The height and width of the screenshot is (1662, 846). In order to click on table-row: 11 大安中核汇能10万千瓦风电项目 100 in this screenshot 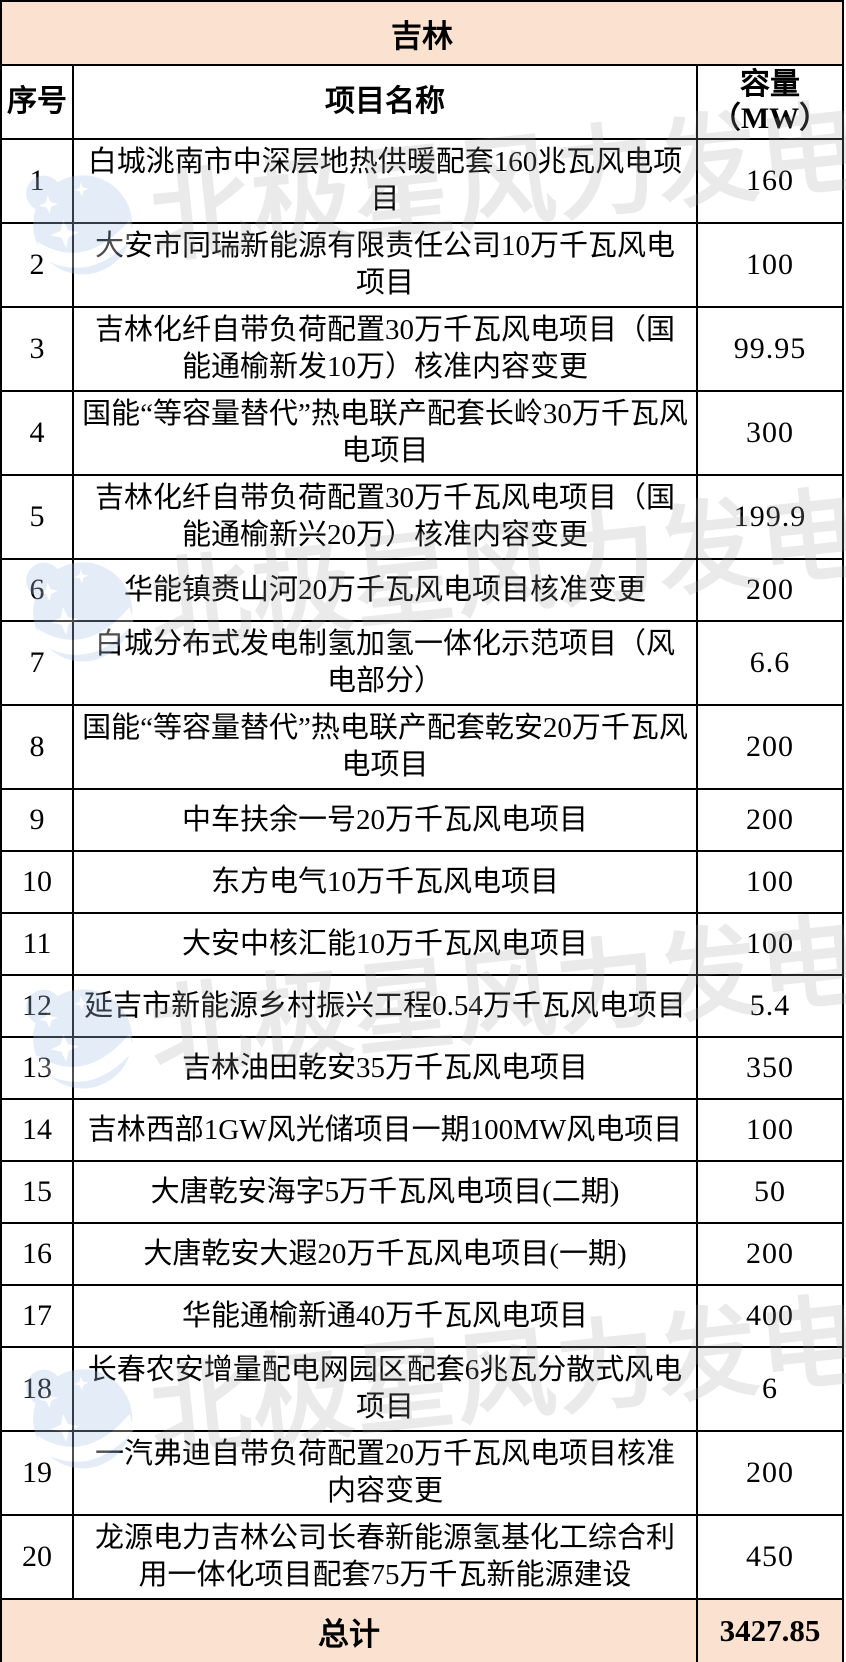, I will do `click(422, 944)`.